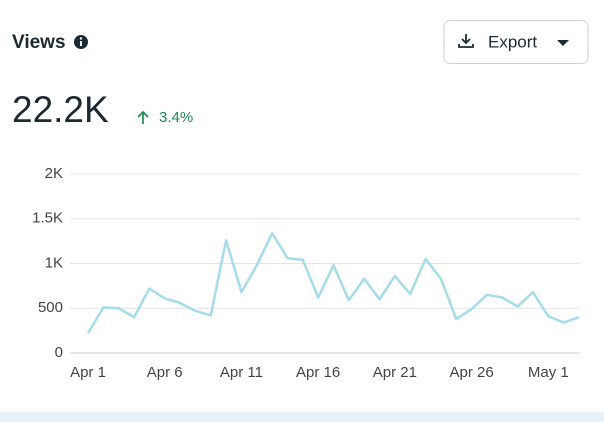  What do you see at coordinates (143, 117) in the screenshot?
I see `up-arrow` at bounding box center [143, 117].